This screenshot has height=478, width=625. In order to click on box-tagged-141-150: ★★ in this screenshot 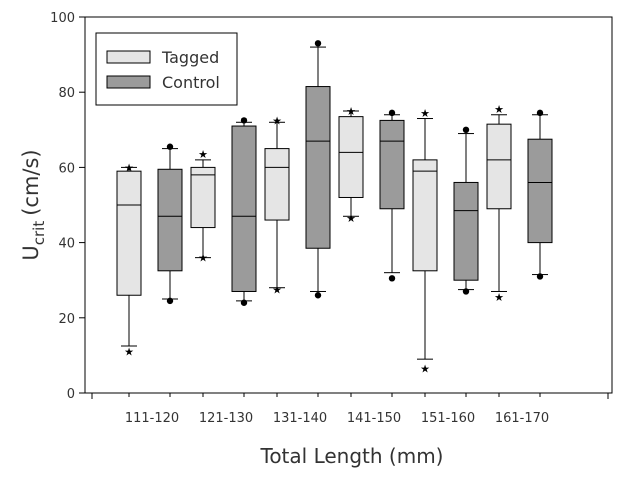, I will do `click(351, 165)`.